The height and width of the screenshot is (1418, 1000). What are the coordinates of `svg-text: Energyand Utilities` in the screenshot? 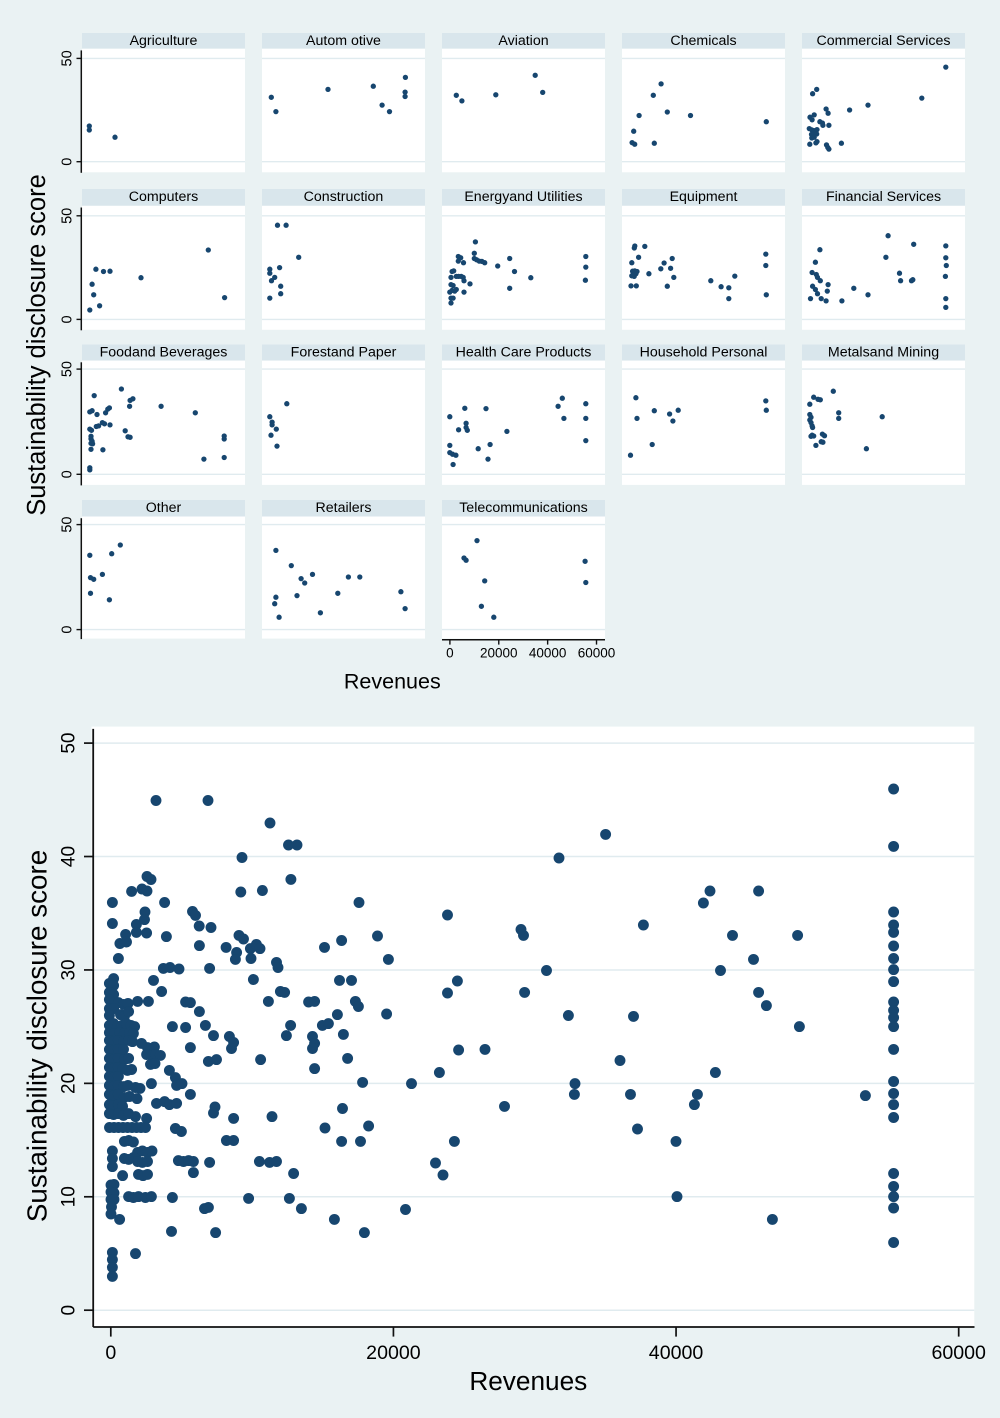 It's located at (523, 197).